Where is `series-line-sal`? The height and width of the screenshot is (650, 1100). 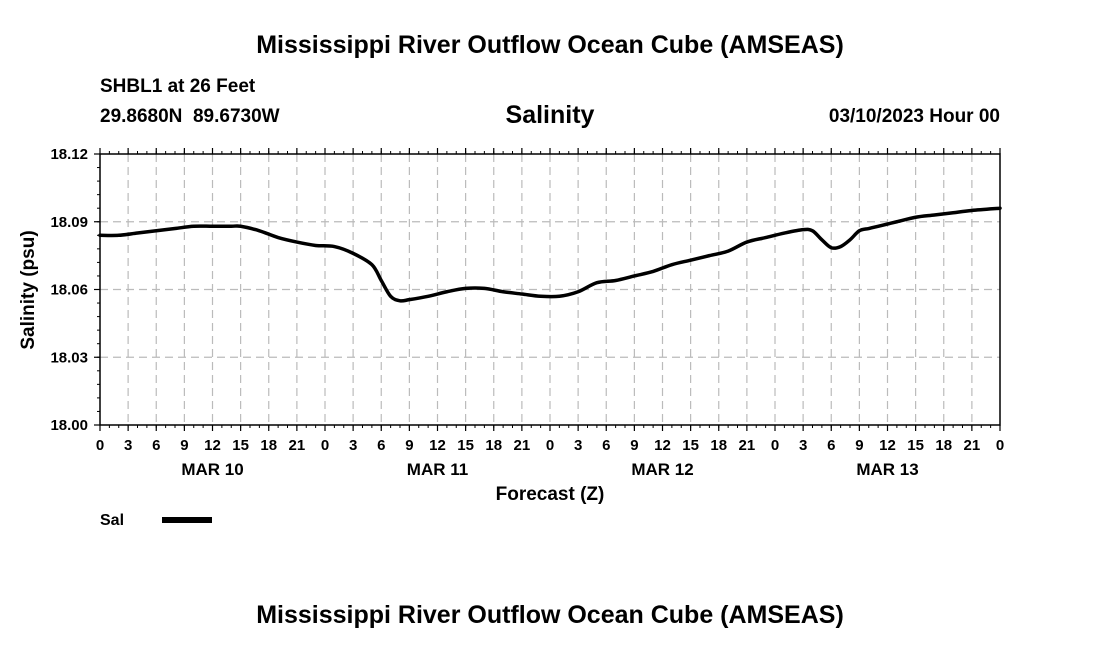
series-line-sal is located at coordinates (550, 254).